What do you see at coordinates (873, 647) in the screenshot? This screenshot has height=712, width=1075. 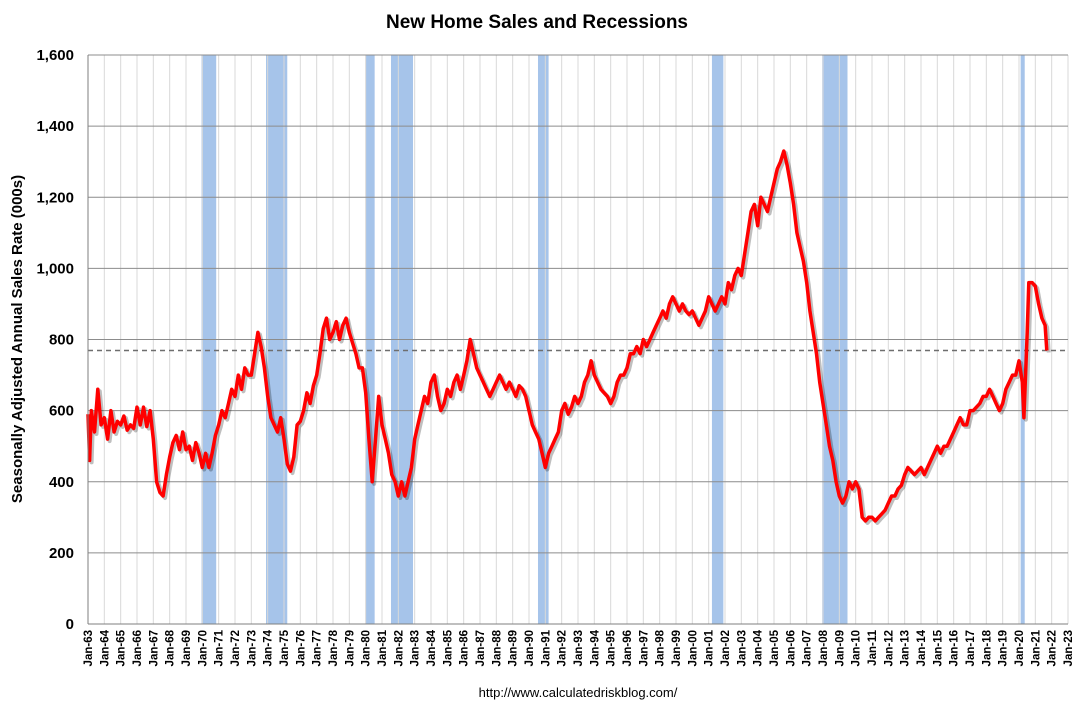 I see `x-tick-label: Jan-11` at bounding box center [873, 647].